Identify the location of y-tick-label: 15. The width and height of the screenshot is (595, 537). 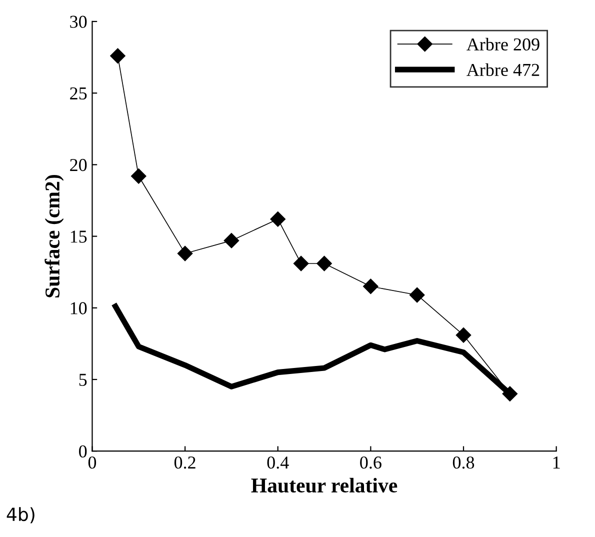
(78, 236).